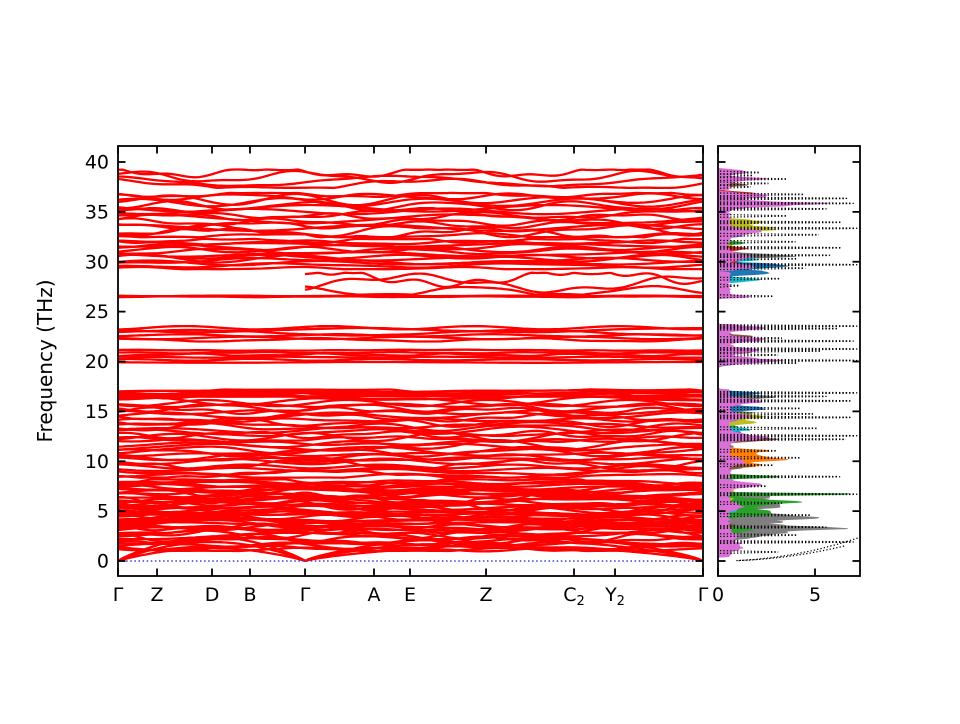  Describe the element at coordinates (103, 562) in the screenshot. I see `y-tick-label: 0` at that location.